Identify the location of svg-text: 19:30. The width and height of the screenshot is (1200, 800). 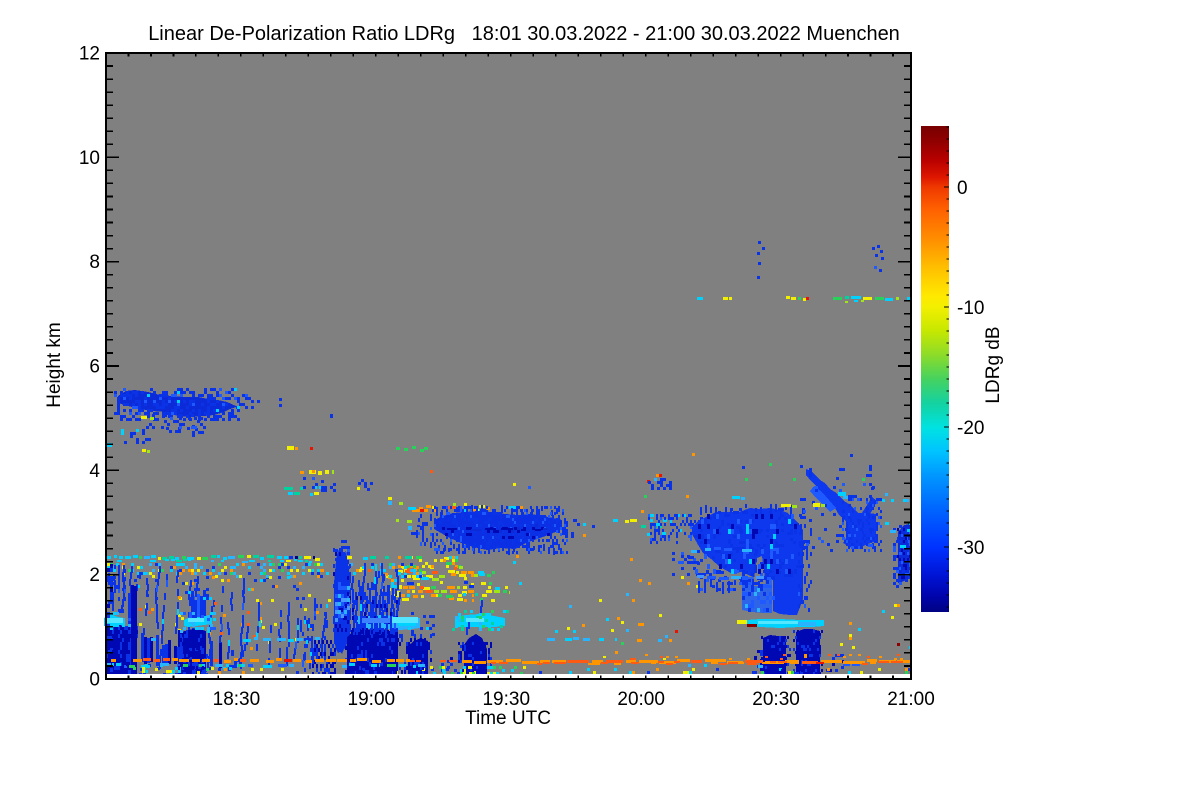
(506, 699).